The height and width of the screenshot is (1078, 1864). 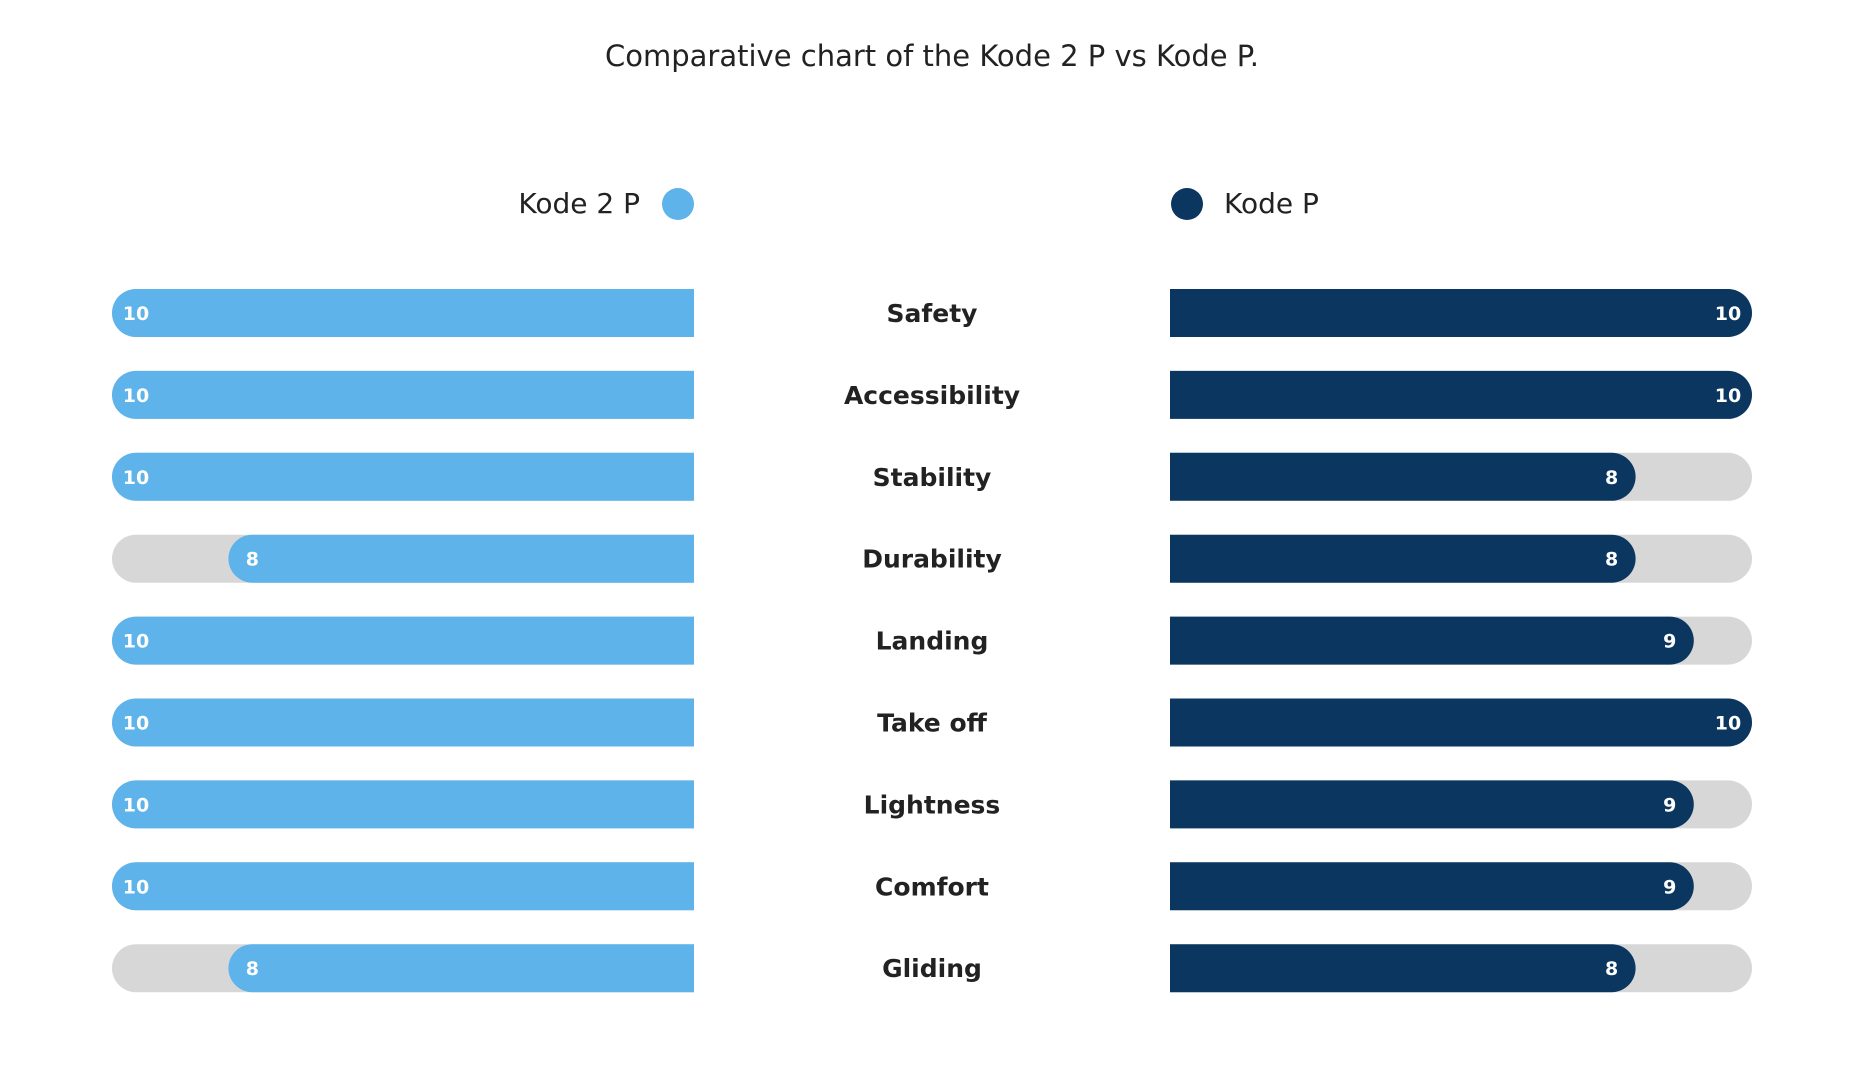 I want to click on row-accessibility: 10 Accessibility 10, so click(x=932, y=394).